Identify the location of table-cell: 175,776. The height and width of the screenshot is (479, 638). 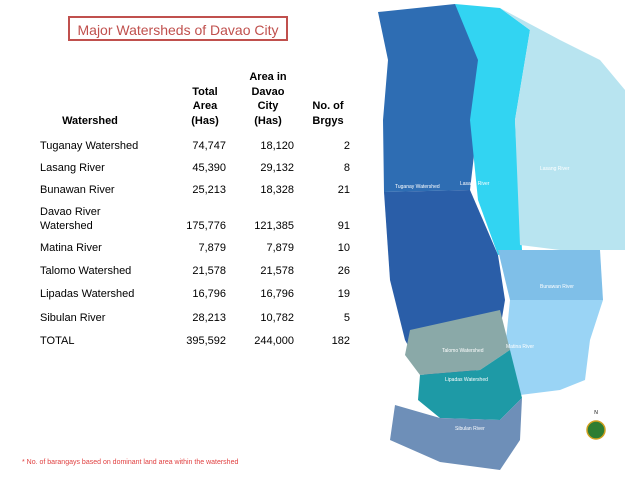
(206, 226).